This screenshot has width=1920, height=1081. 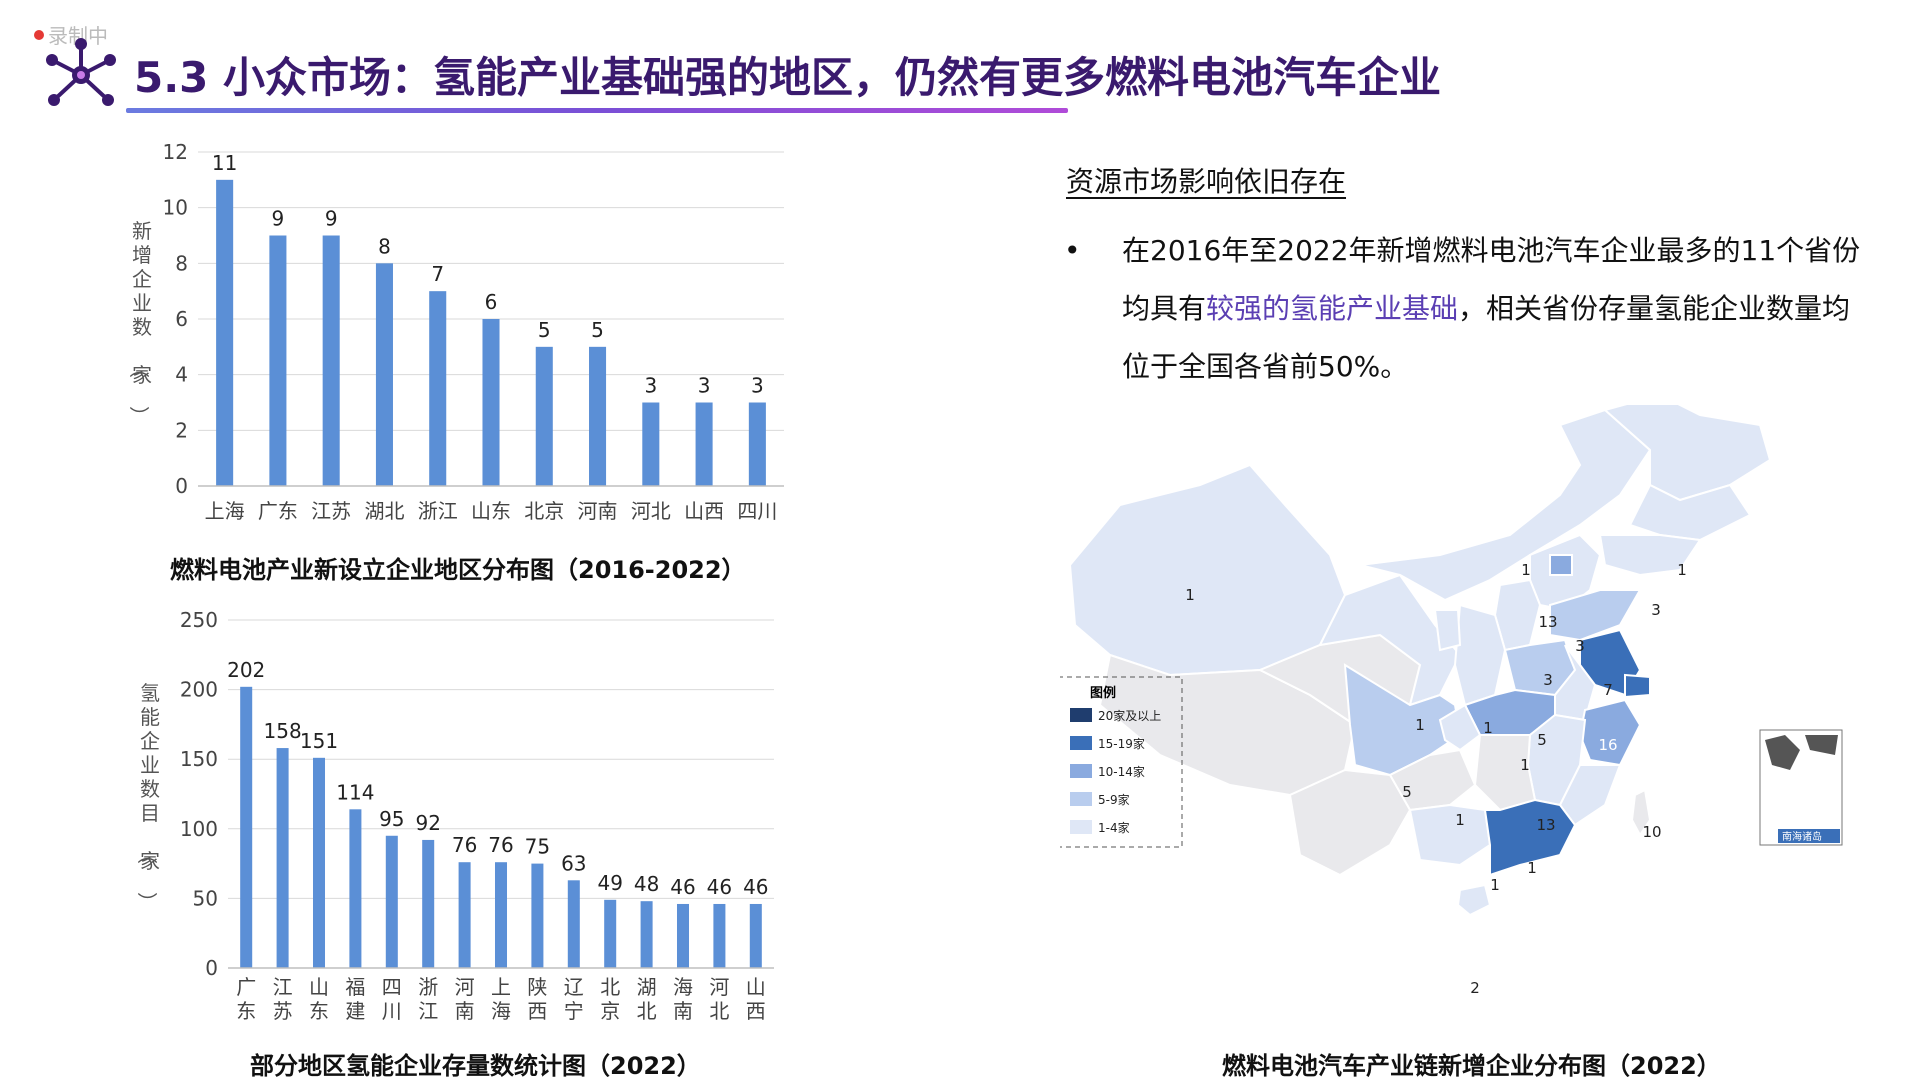 I want to click on x-tick-label: 北京, so click(x=610, y=999).